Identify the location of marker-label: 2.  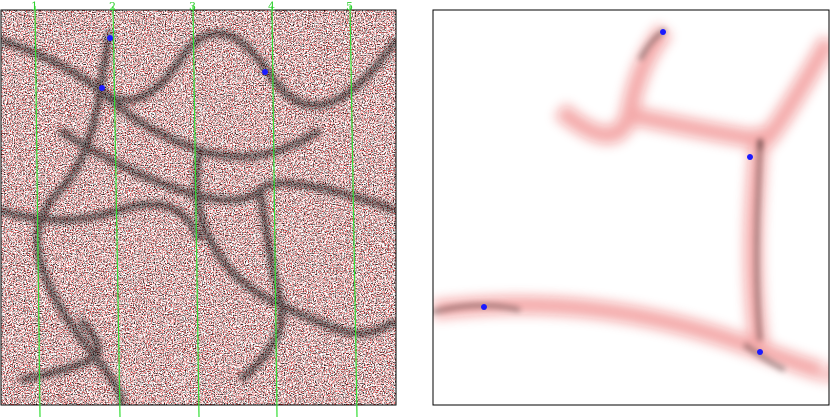
(112, 6).